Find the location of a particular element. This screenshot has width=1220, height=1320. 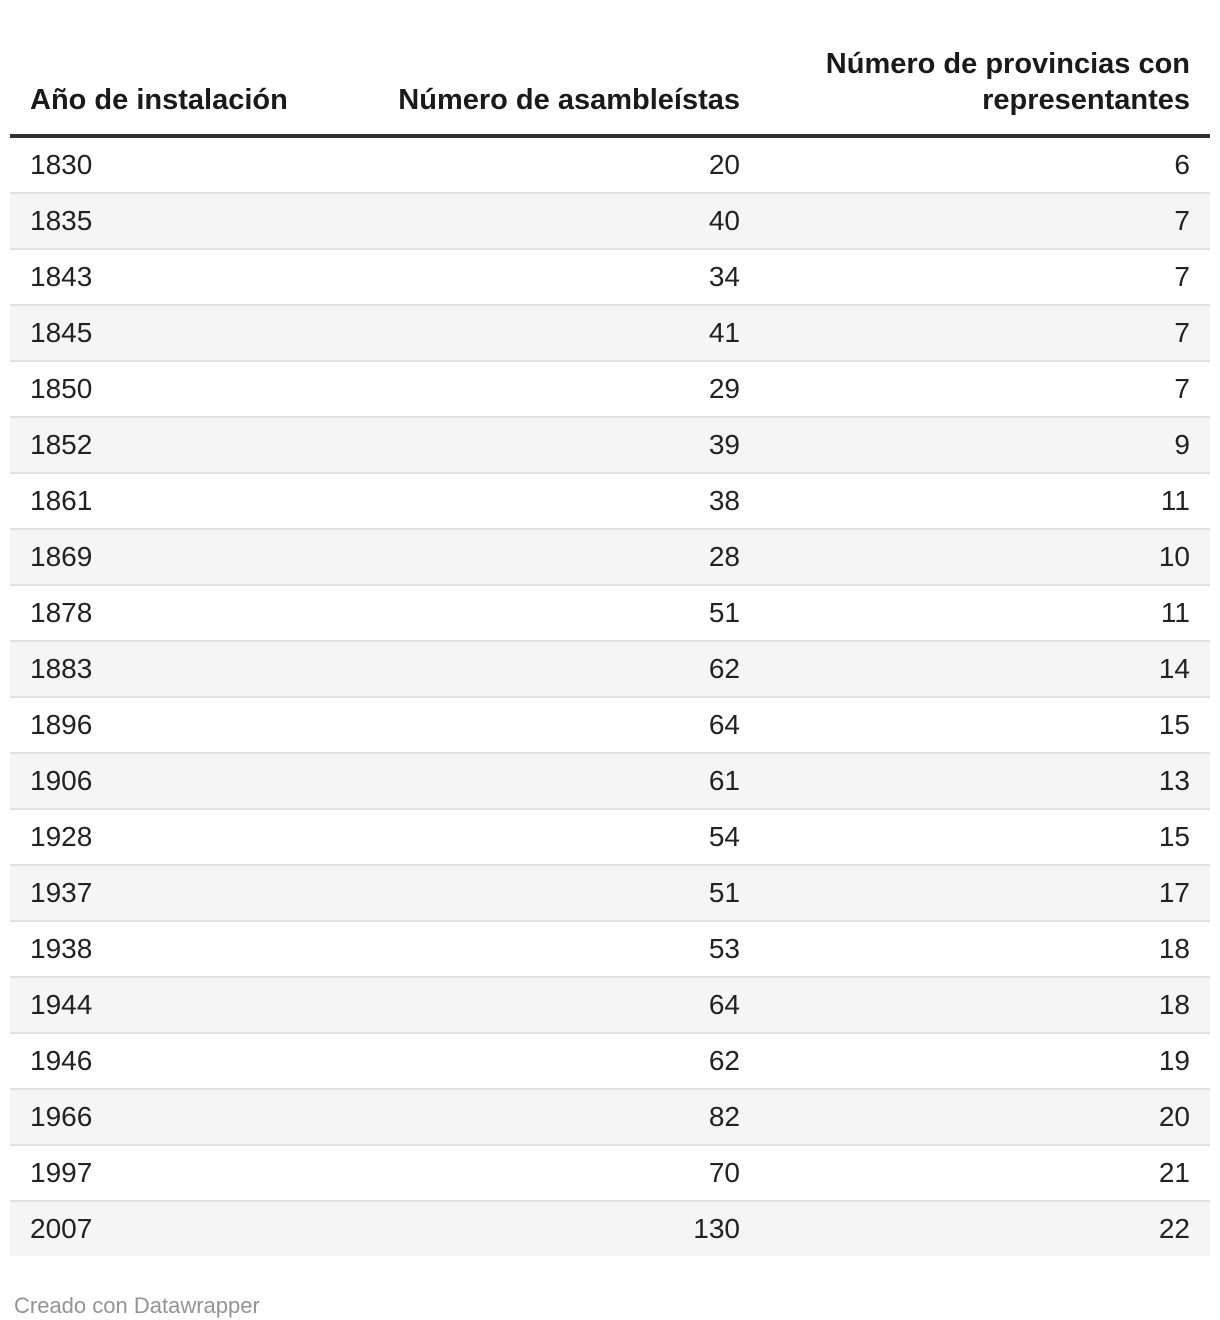

table-row: 1845 41 7 is located at coordinates (610, 332).